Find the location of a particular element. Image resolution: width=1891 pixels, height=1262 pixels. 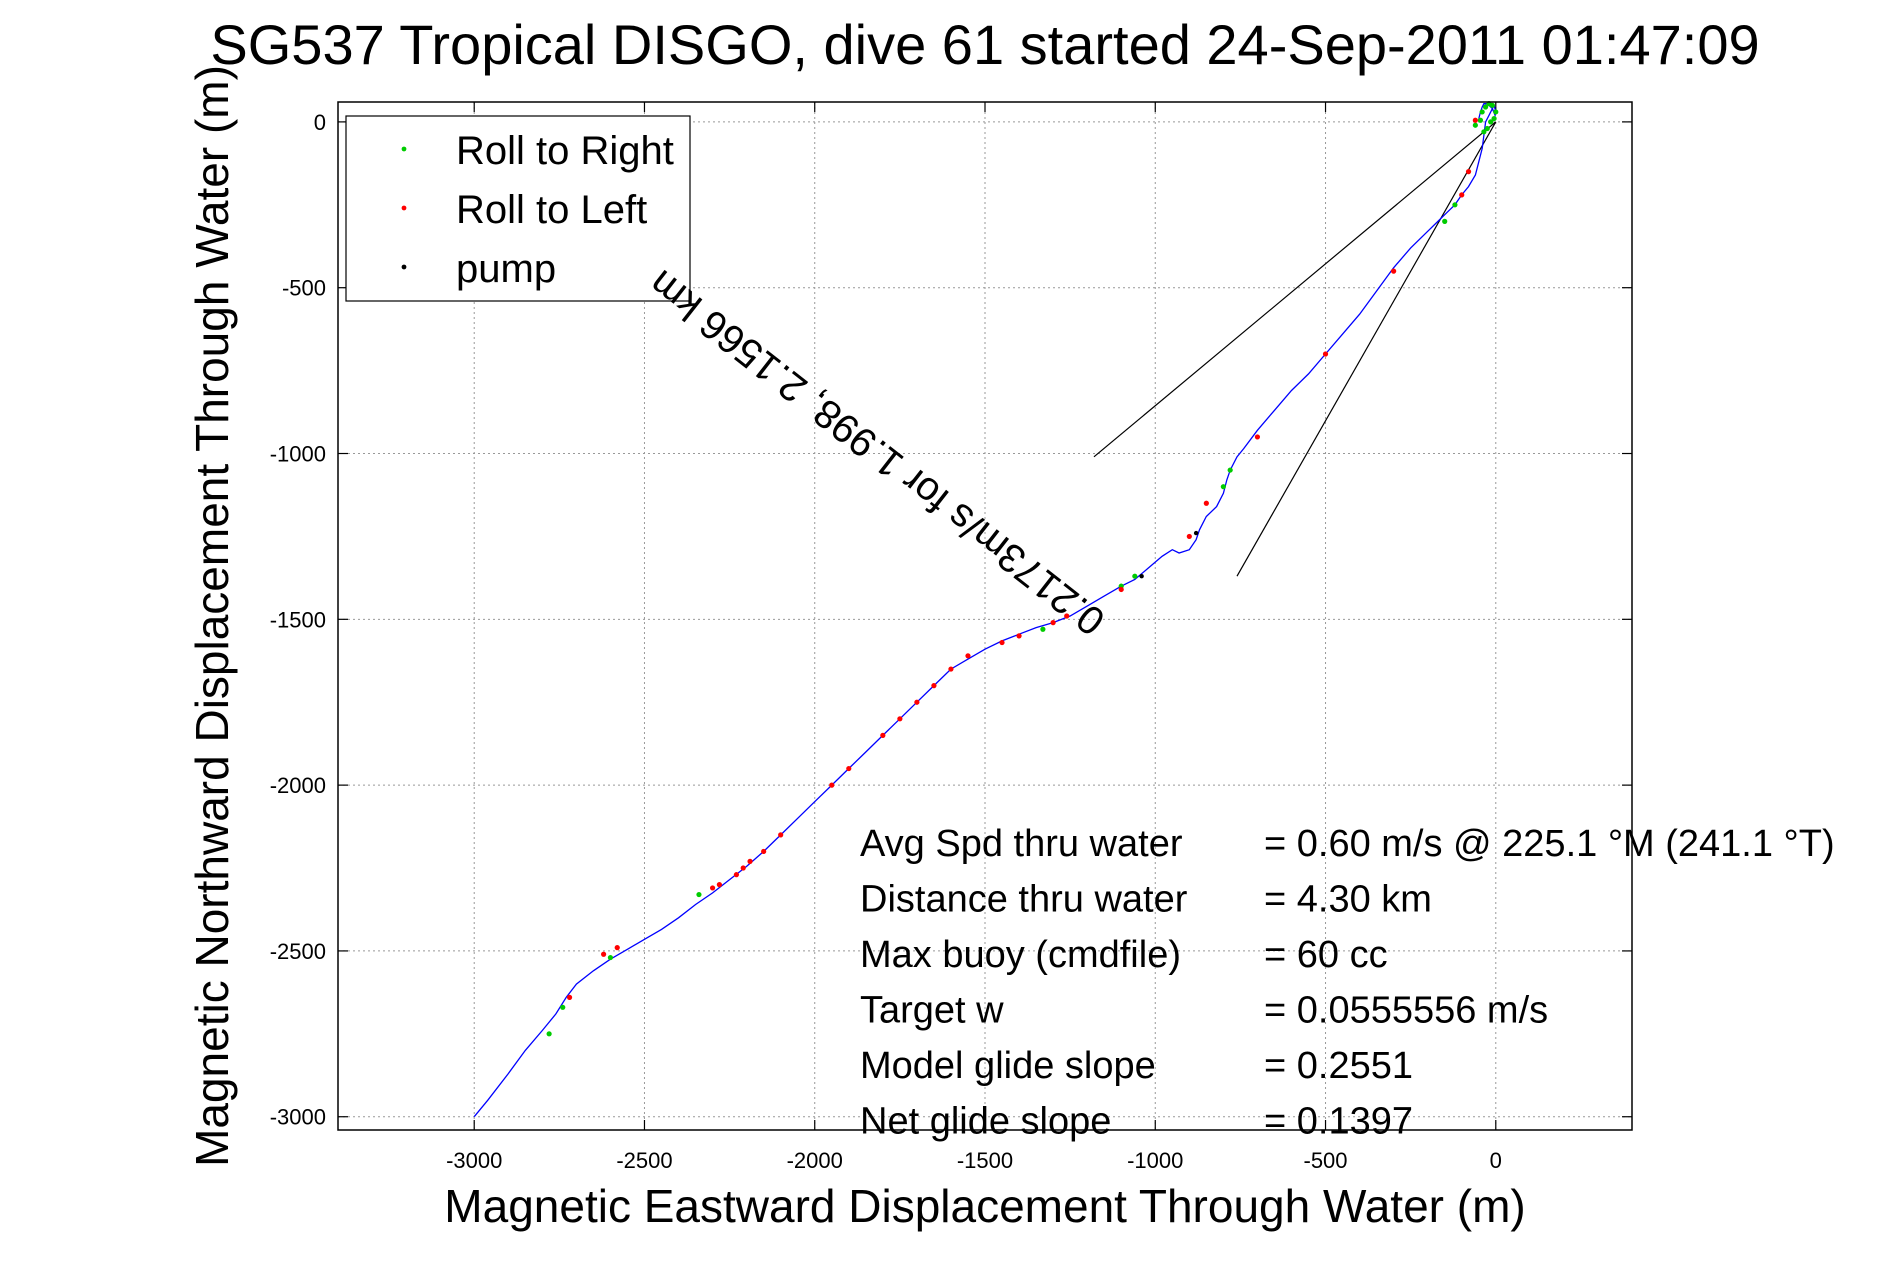

stat-label: Net glide slope is located at coordinates (985, 1122).